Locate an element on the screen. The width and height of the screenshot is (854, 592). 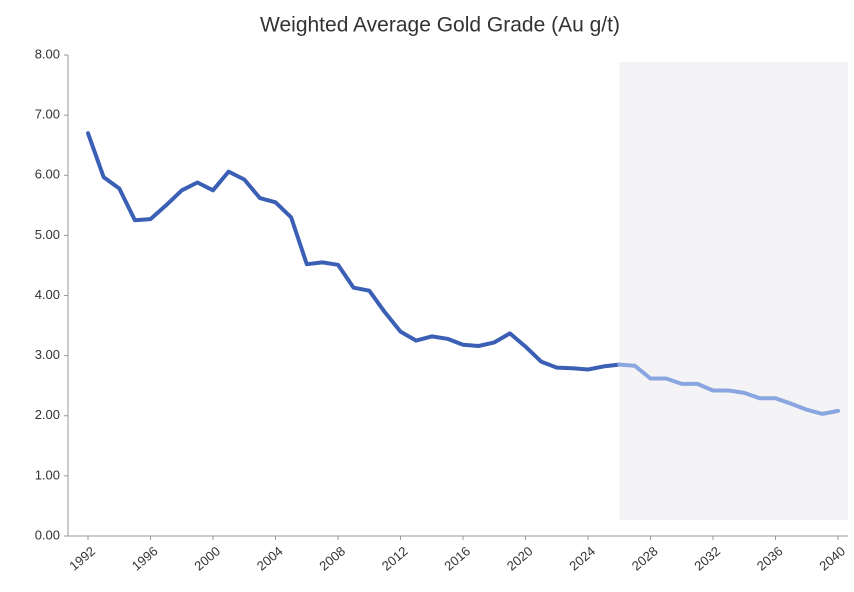
x-tick-label: 2028 is located at coordinates (645, 558).